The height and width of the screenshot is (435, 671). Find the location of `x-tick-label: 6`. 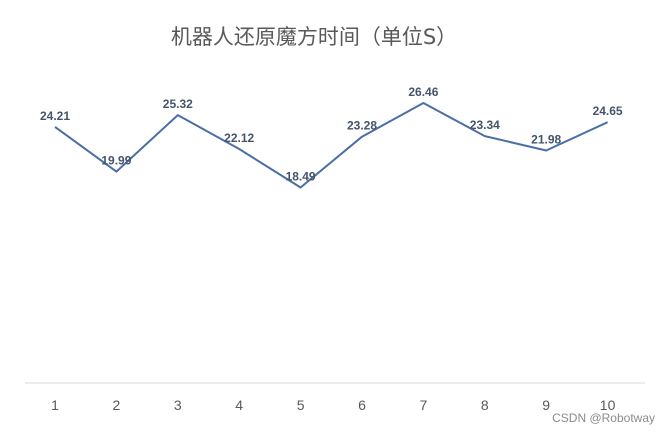

x-tick-label: 6 is located at coordinates (362, 405).